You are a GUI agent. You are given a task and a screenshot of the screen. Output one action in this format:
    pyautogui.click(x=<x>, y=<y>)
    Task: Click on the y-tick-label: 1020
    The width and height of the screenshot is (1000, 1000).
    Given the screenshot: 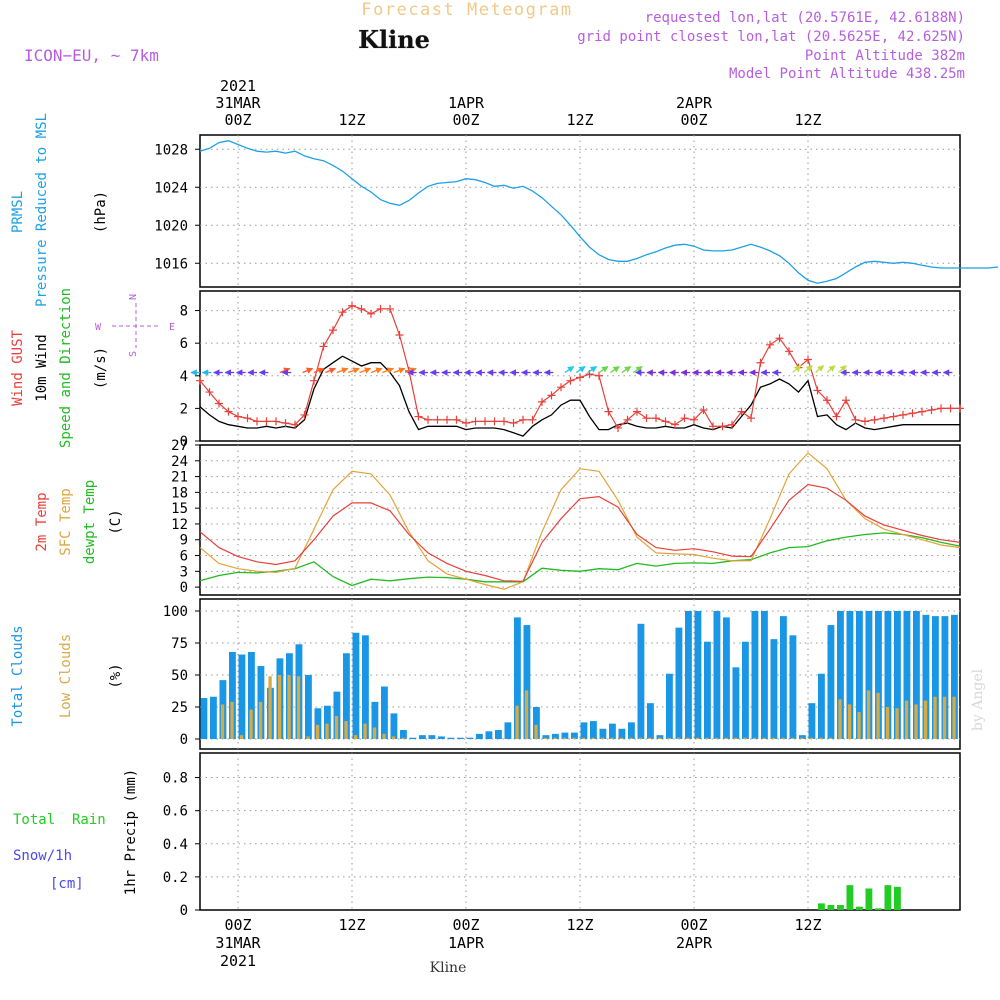 What is the action you would take?
    pyautogui.click(x=171, y=226)
    